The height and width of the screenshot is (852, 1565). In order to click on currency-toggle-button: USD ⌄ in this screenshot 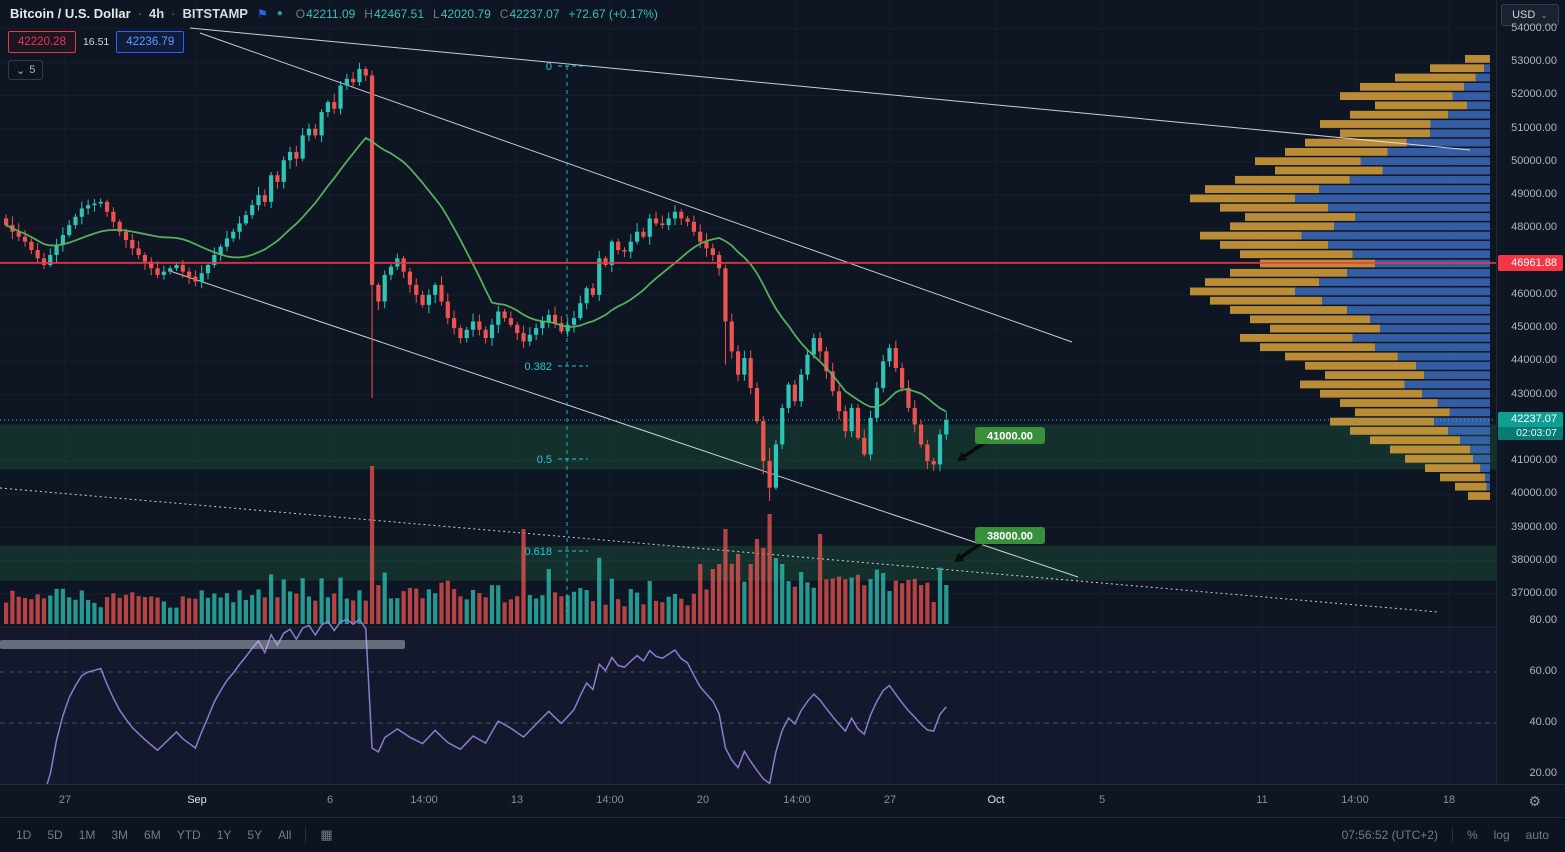, I will do `click(1530, 15)`.